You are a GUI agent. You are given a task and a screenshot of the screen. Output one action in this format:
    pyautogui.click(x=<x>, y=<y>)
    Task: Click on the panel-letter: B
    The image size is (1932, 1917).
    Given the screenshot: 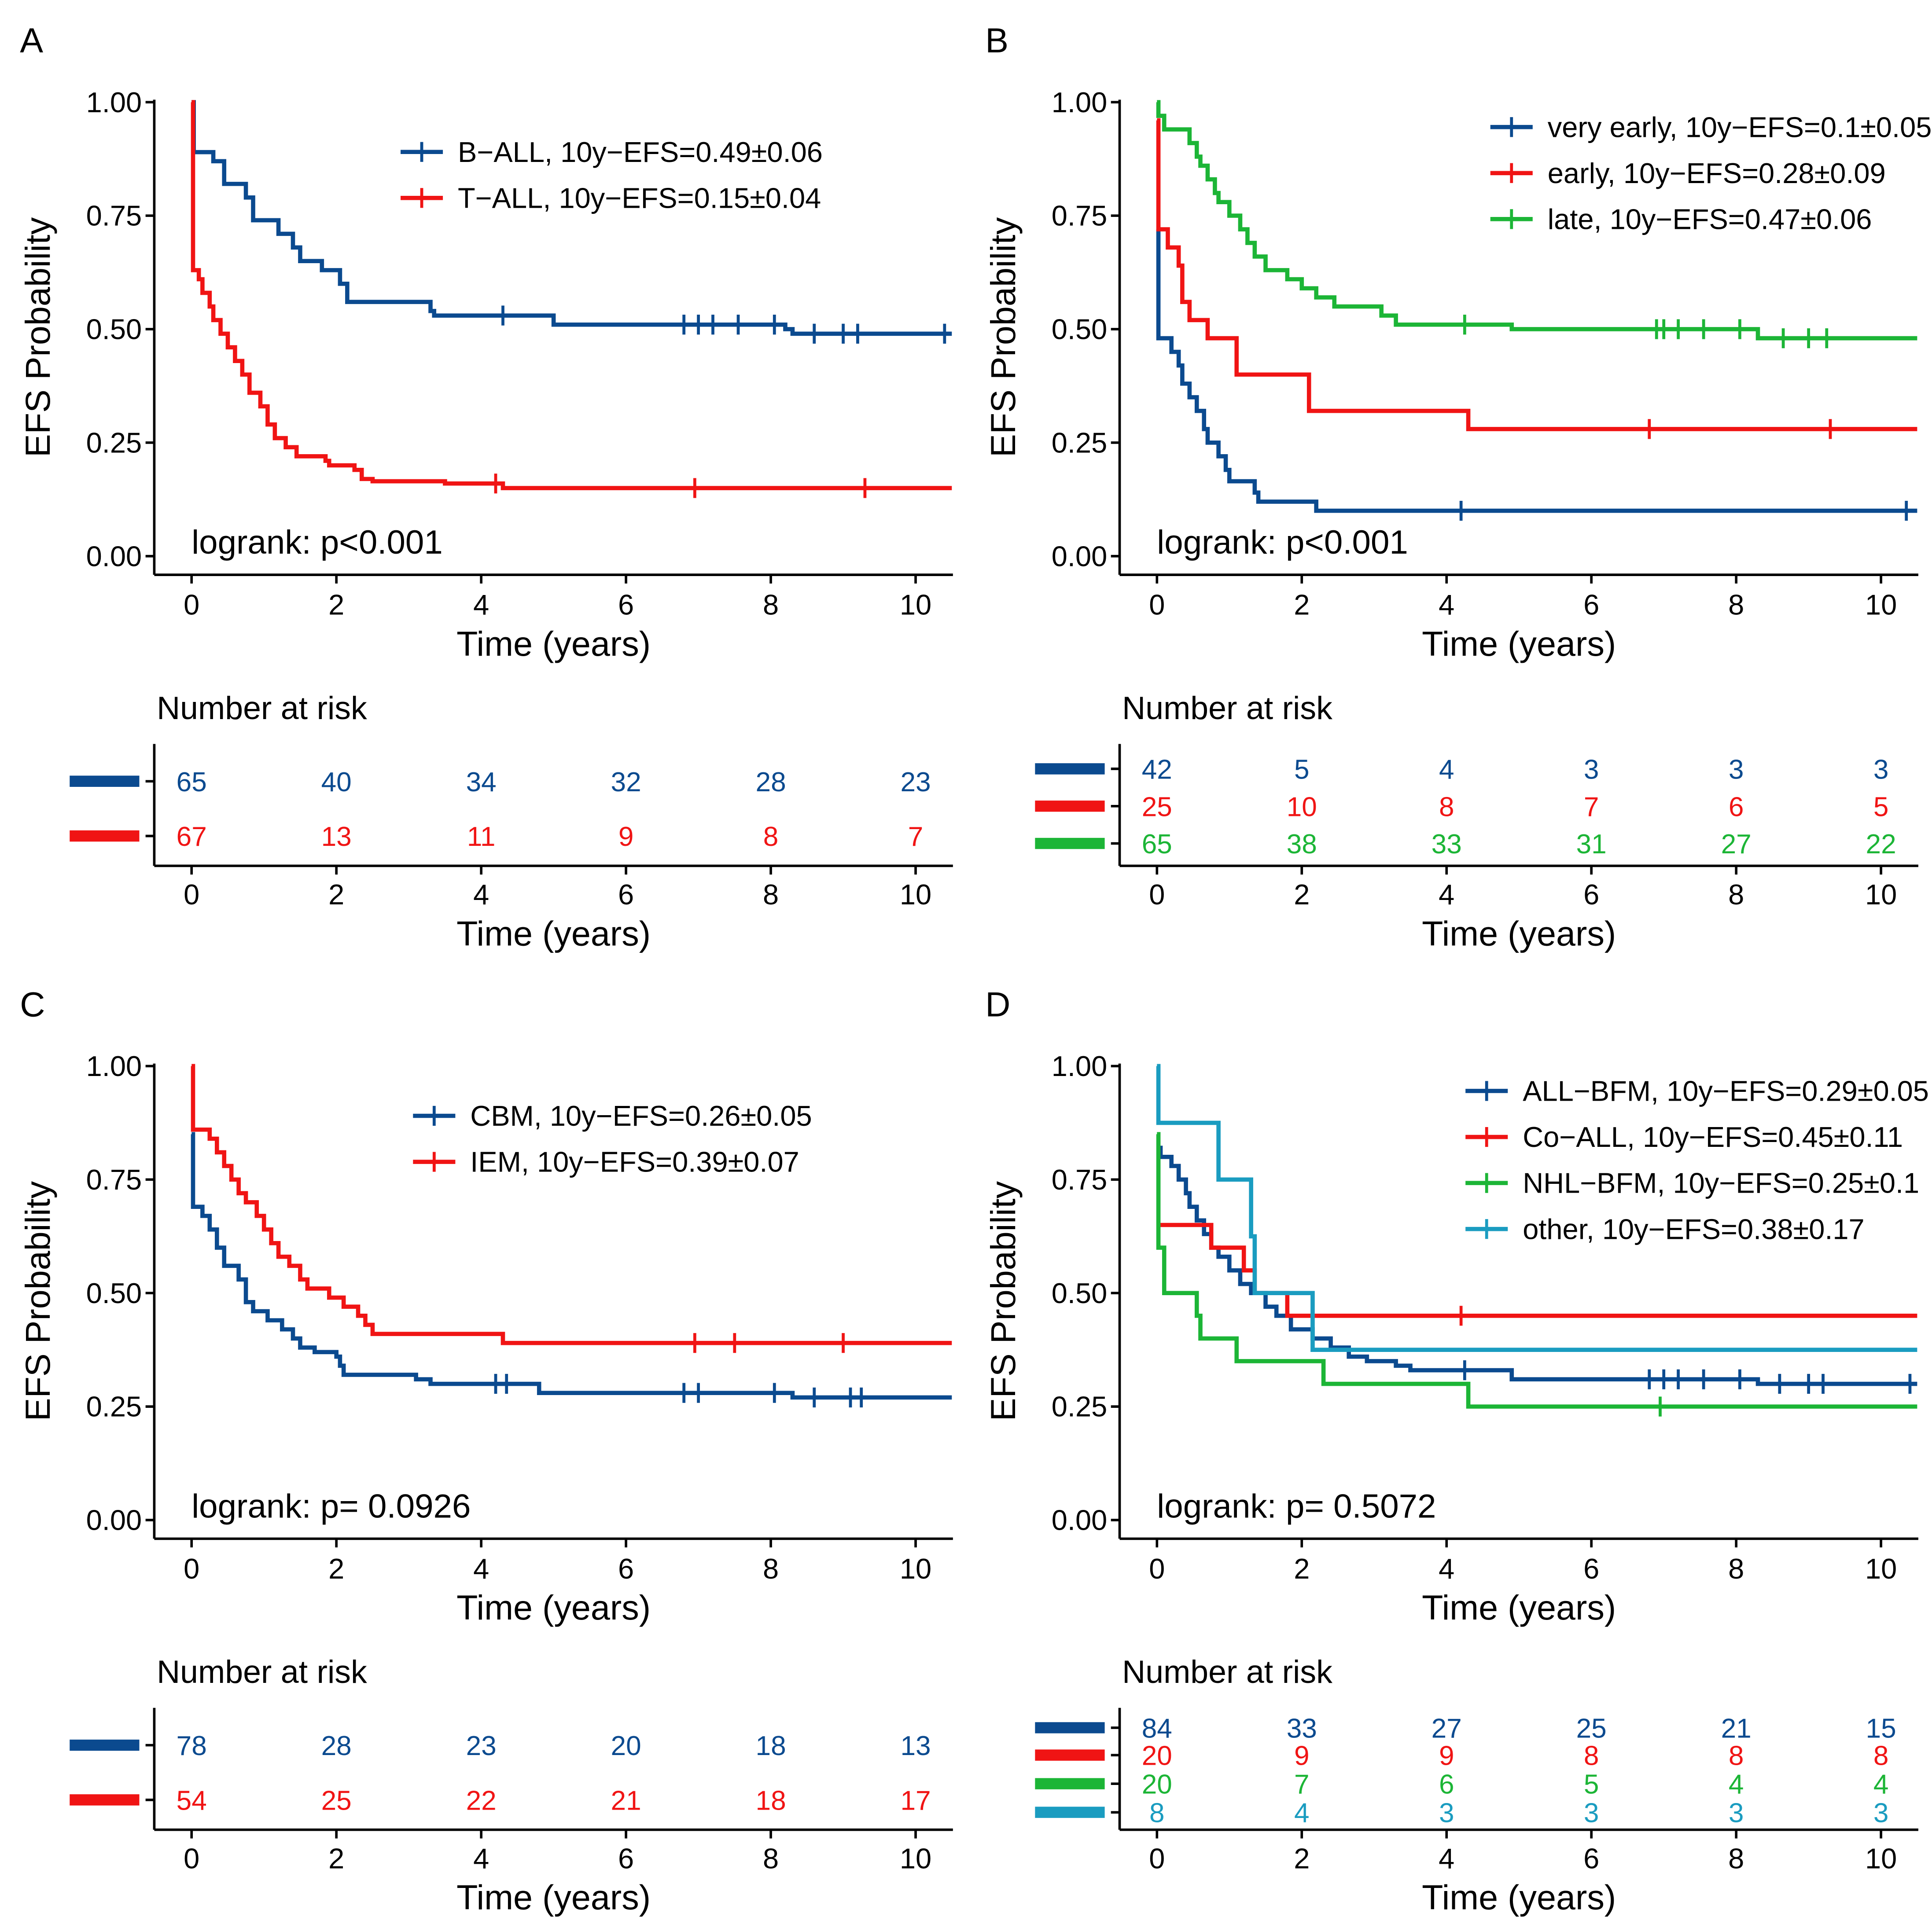 What is the action you would take?
    pyautogui.click(x=997, y=40)
    